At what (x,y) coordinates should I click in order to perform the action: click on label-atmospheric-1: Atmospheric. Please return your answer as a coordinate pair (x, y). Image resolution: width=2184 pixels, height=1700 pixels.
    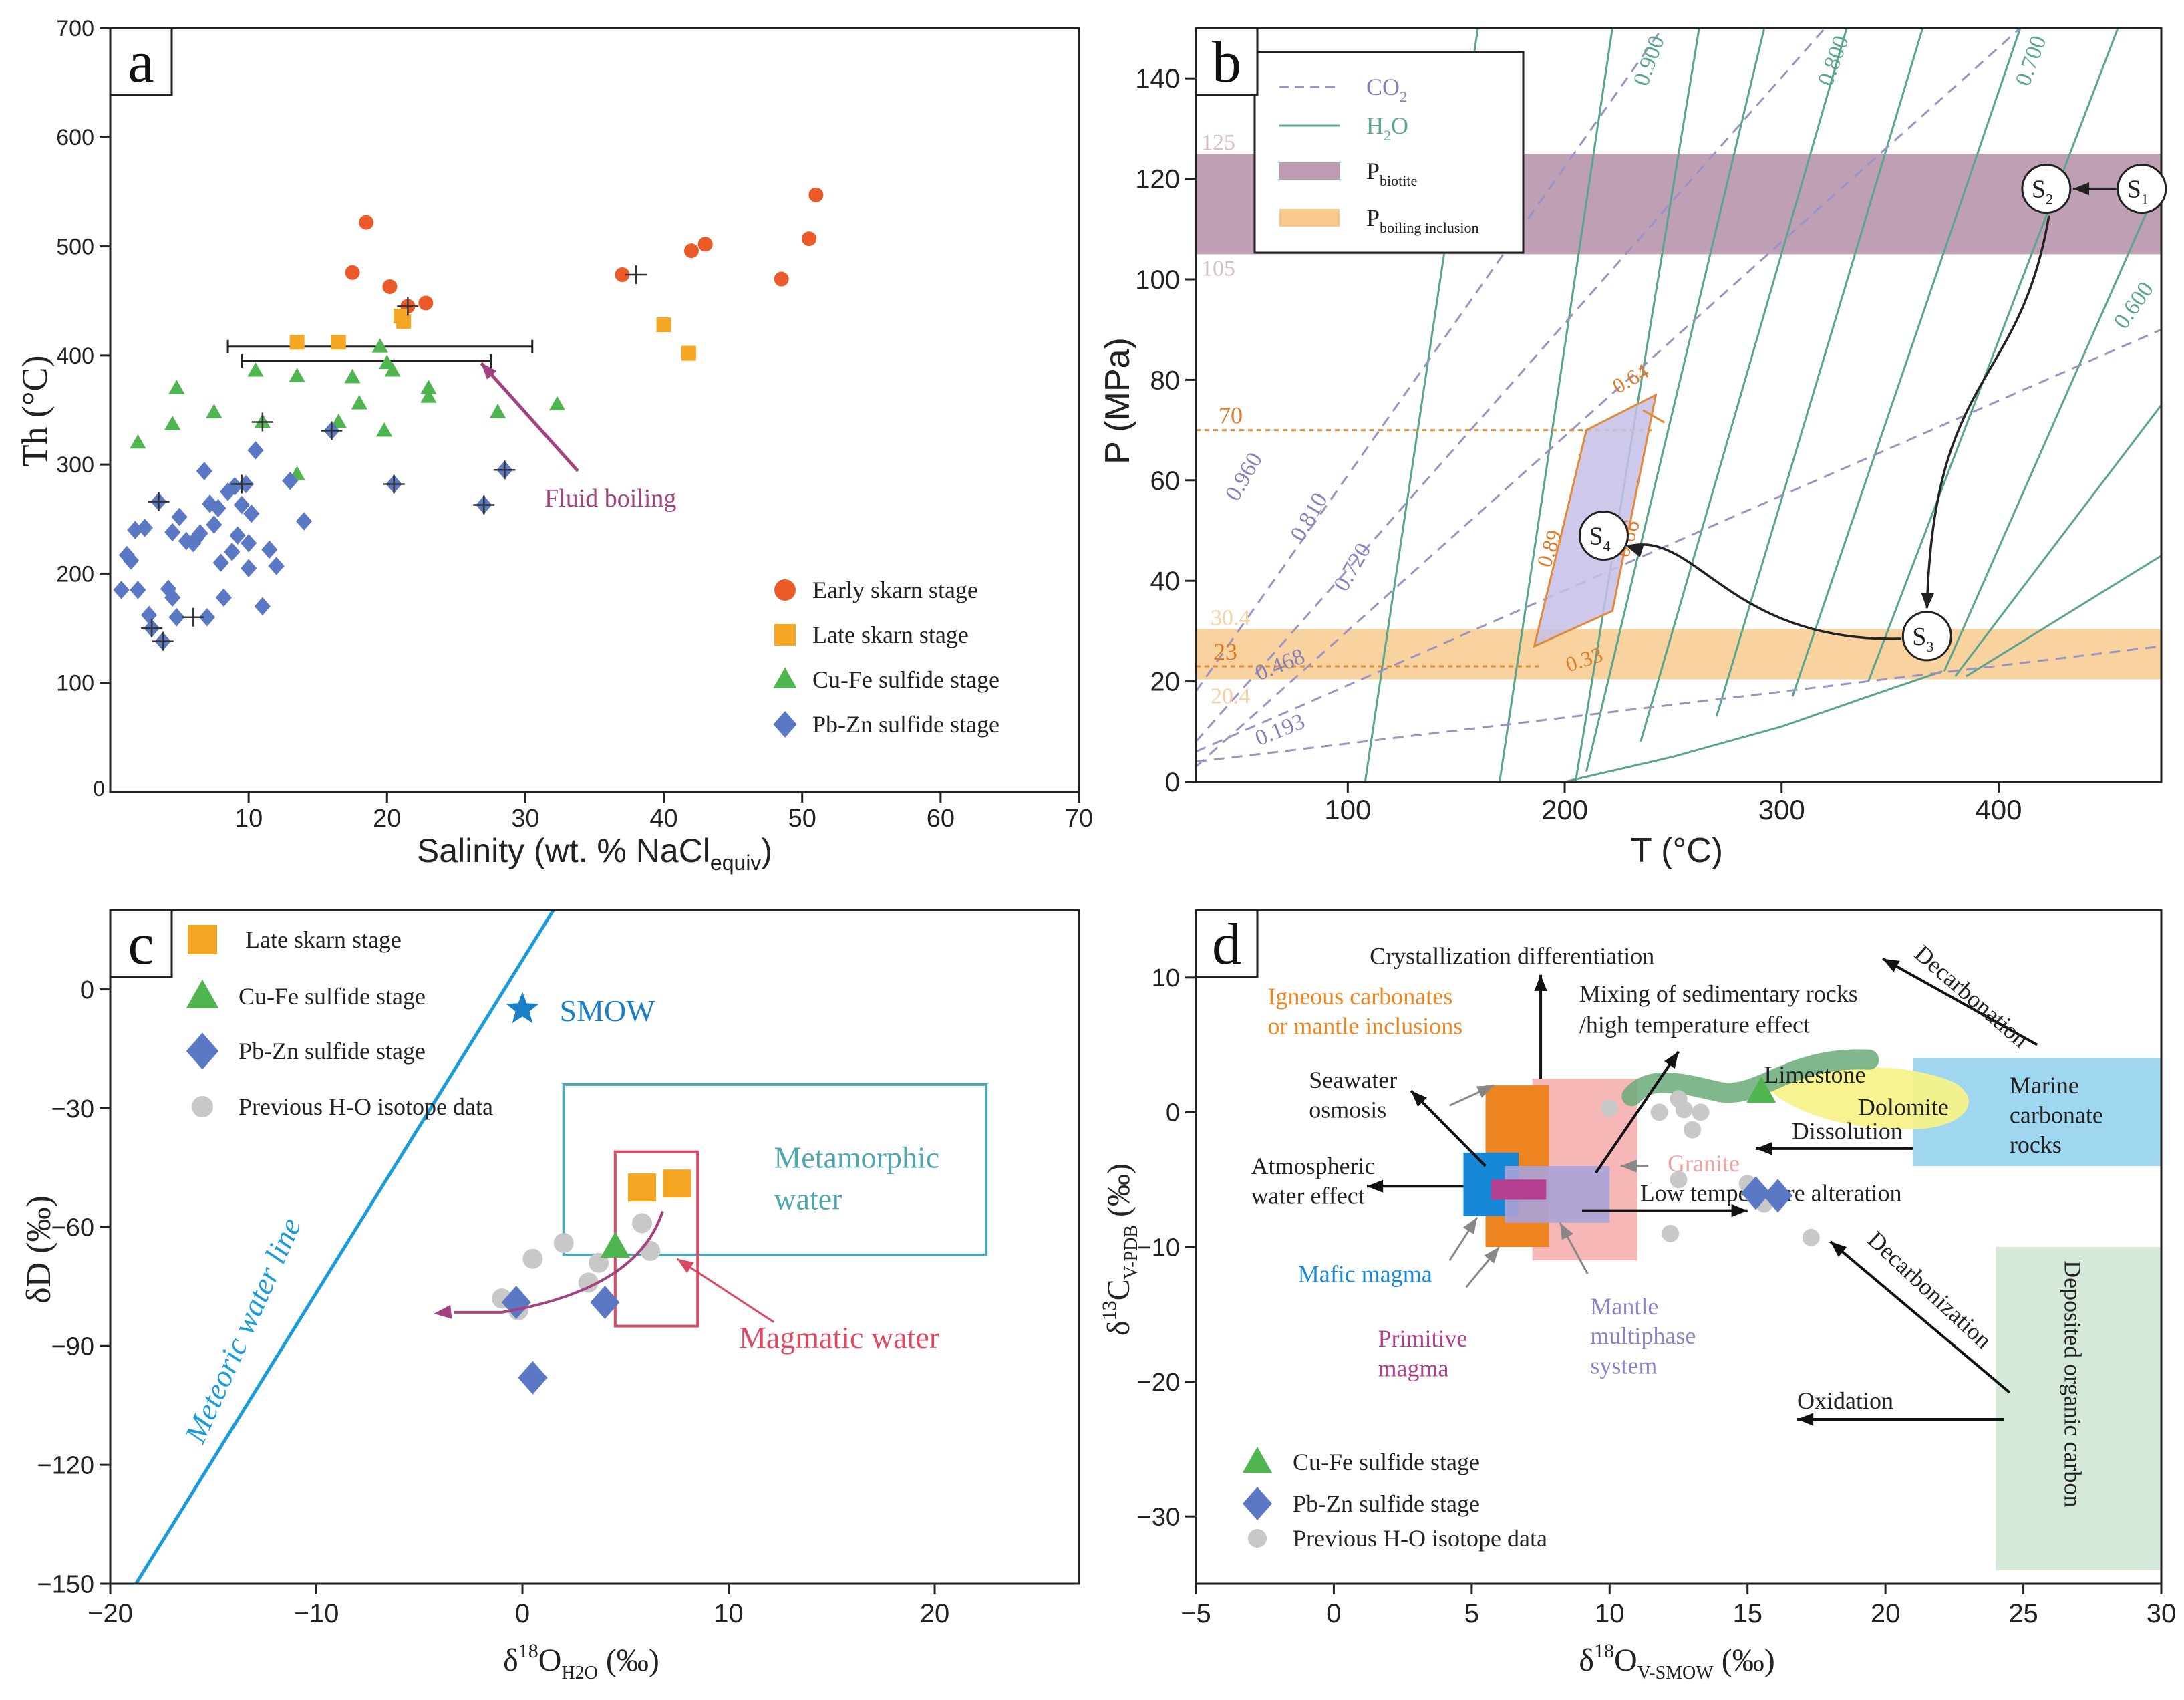
    Looking at the image, I should click on (1314, 1166).